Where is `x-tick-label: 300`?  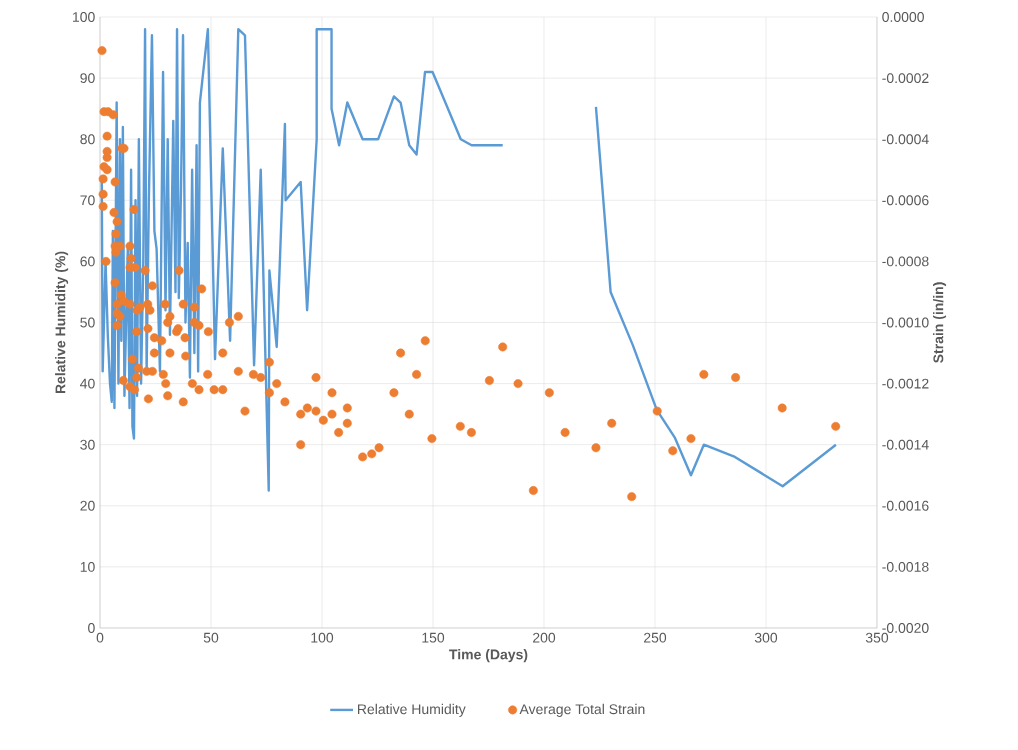 x-tick-label: 300 is located at coordinates (766, 637).